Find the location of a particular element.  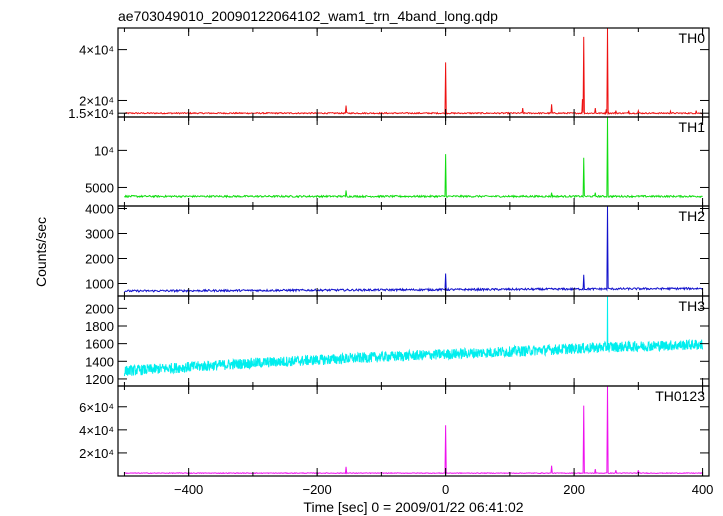

y-tick-label: 5000 is located at coordinates (99, 187).